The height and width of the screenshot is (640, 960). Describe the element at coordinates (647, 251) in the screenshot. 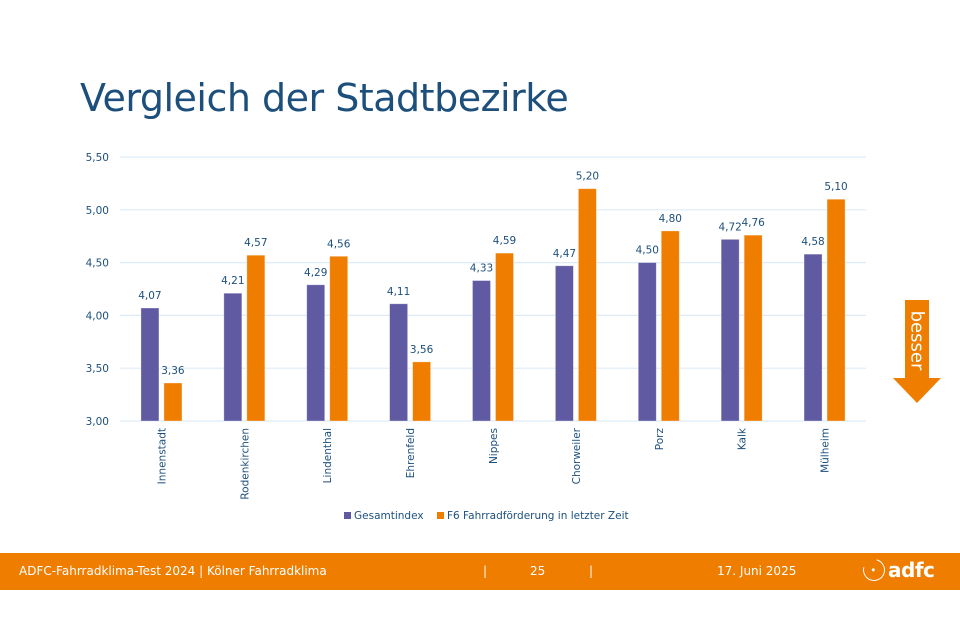

I see `data-label: 4,50` at that location.